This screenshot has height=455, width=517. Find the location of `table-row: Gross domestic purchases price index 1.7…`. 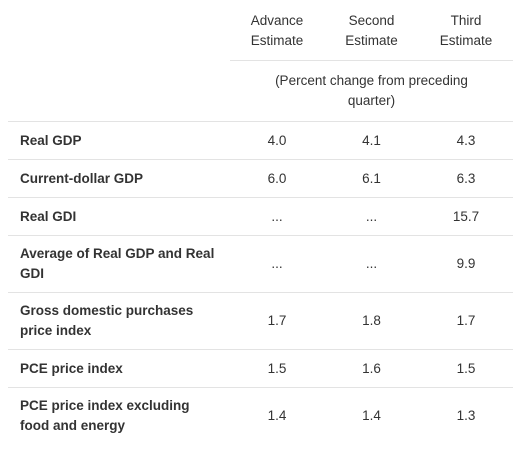

table-row: Gross domestic purchases price index 1.7… is located at coordinates (260, 321).